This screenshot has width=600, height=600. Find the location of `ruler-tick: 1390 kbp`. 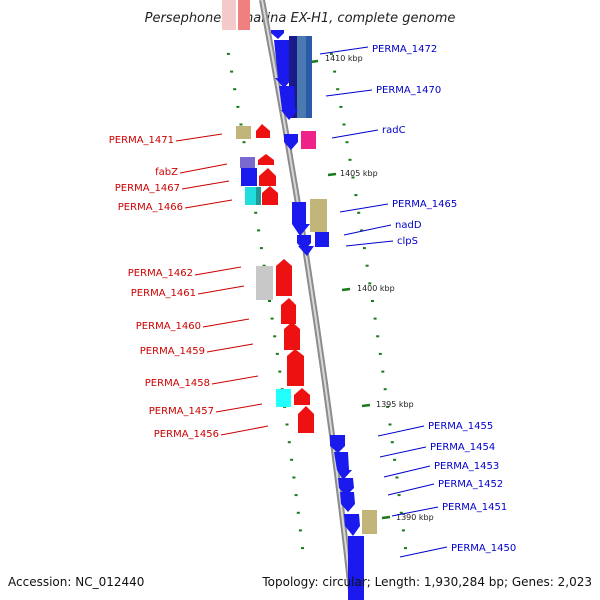

ruler-tick: 1390 kbp is located at coordinates (407, 517).